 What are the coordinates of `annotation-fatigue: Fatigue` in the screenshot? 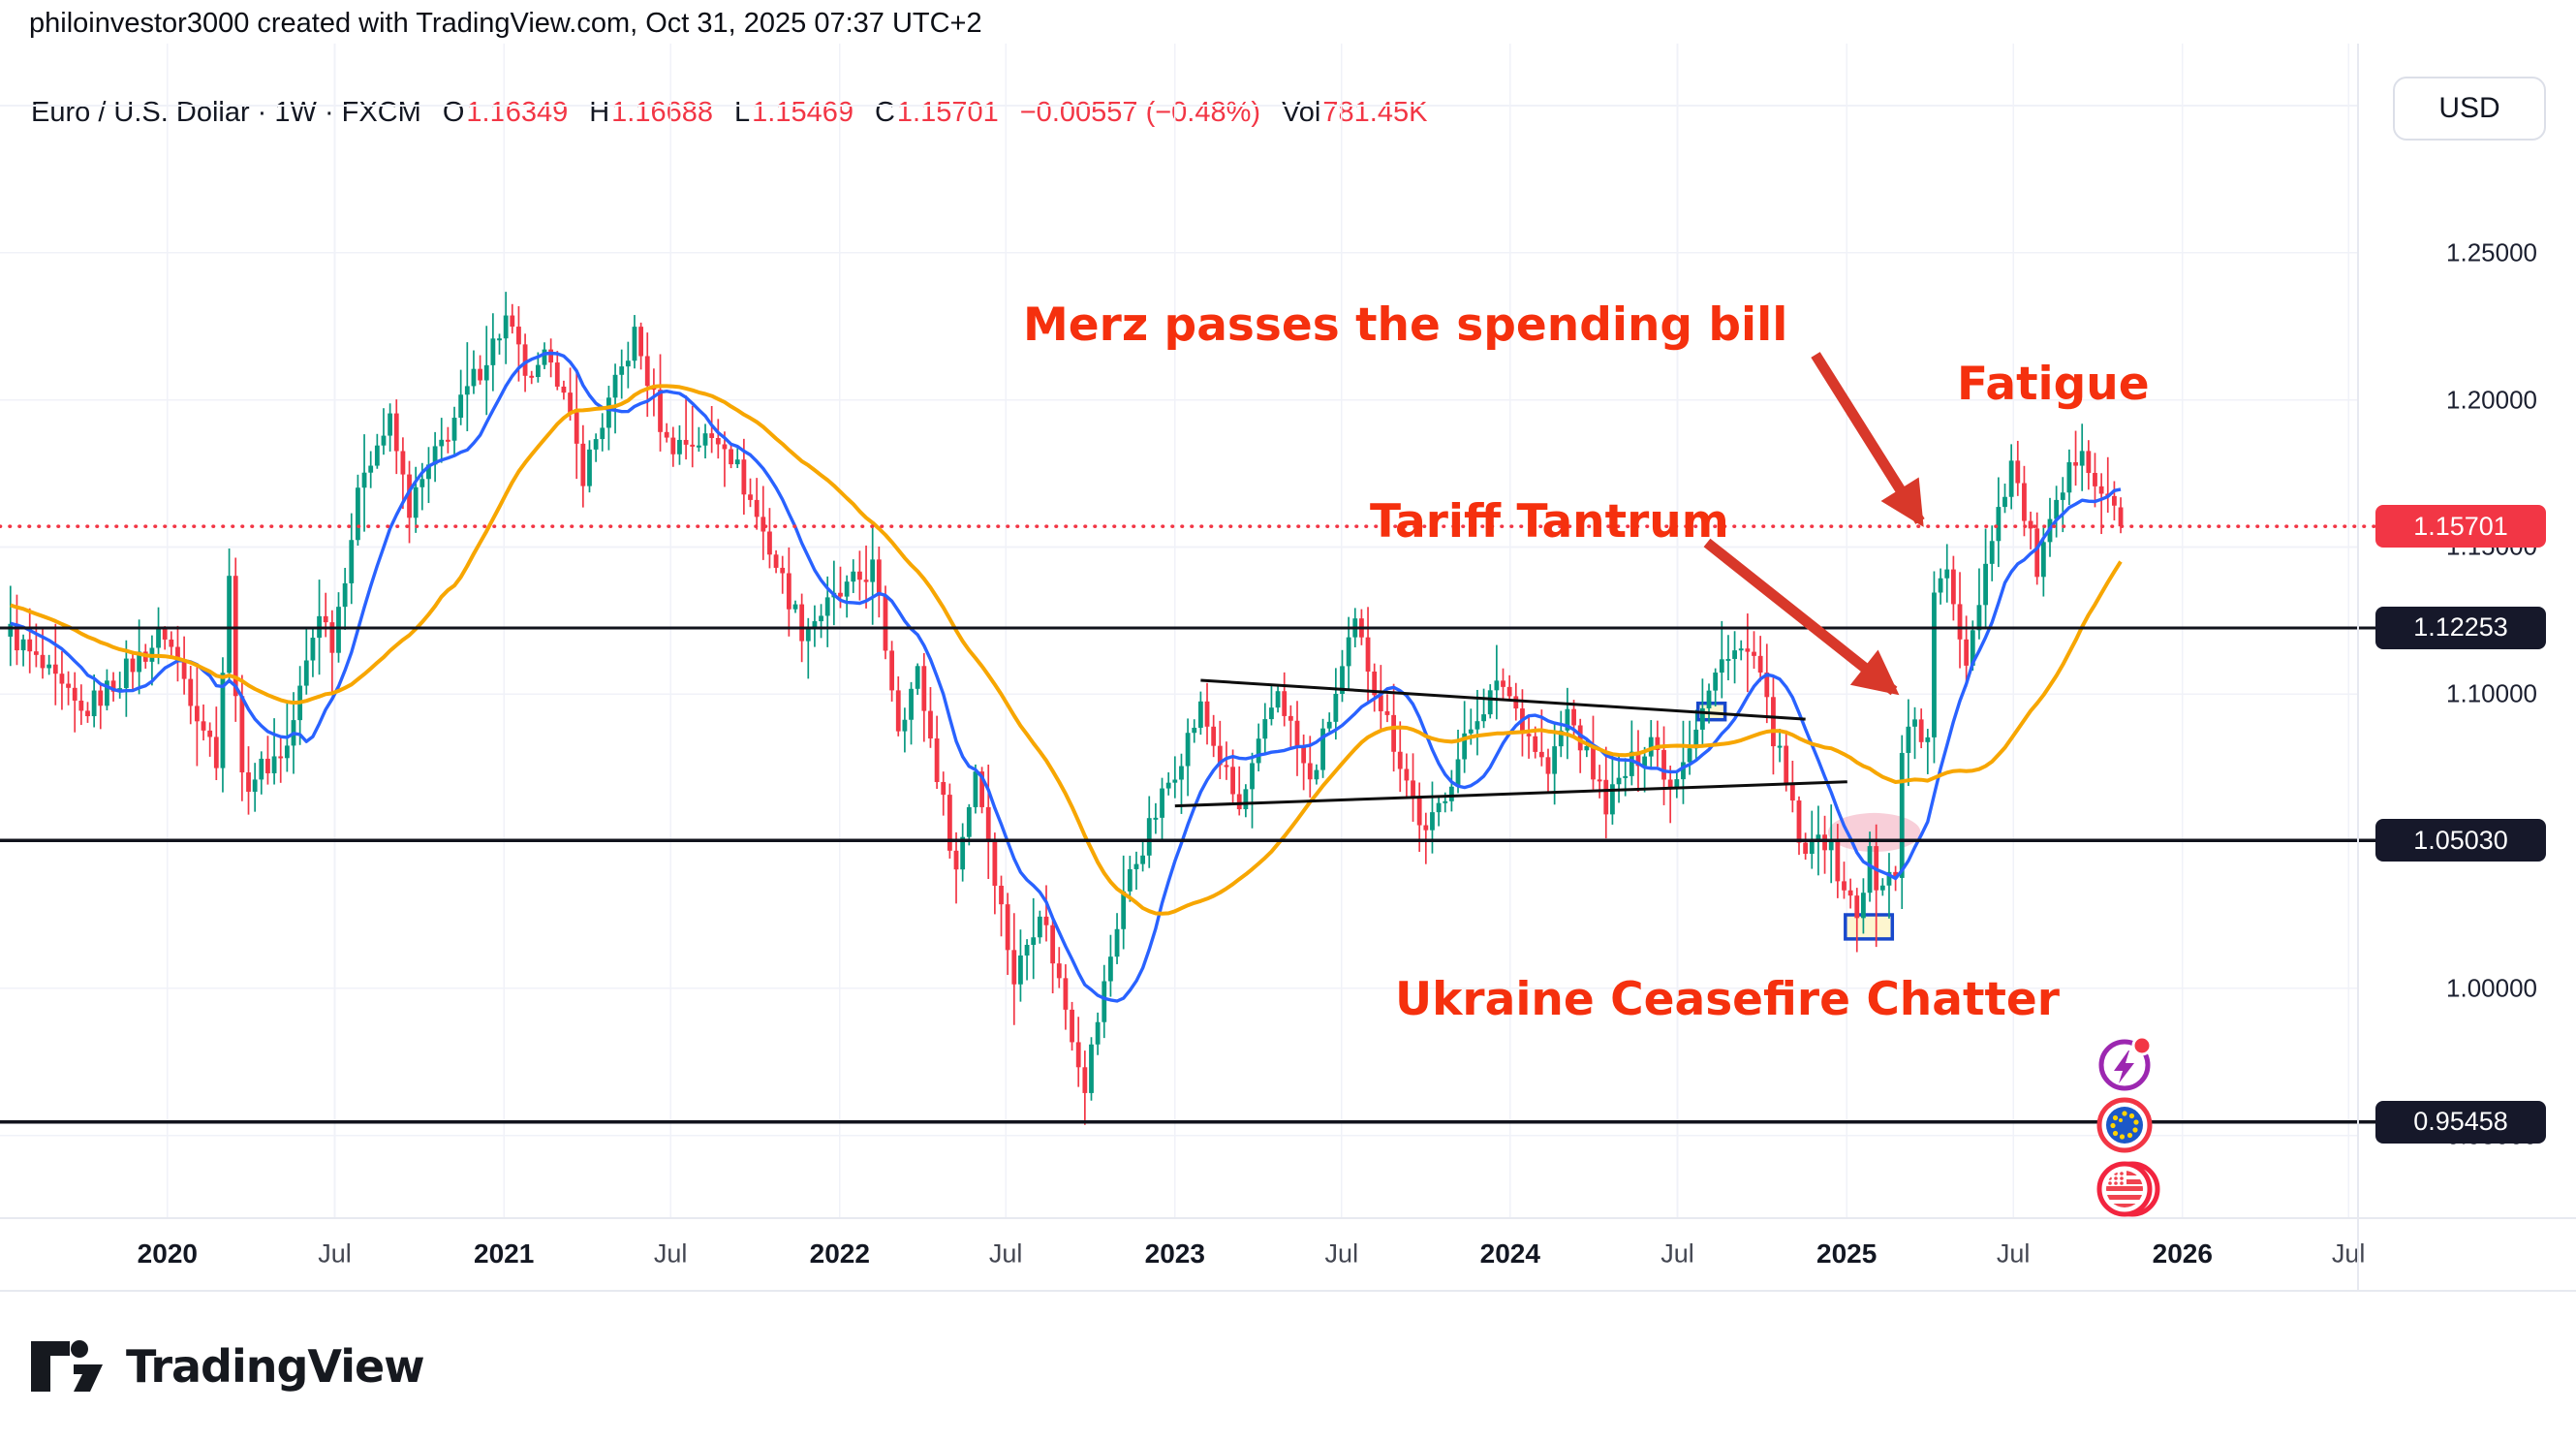 It's located at (2053, 384).